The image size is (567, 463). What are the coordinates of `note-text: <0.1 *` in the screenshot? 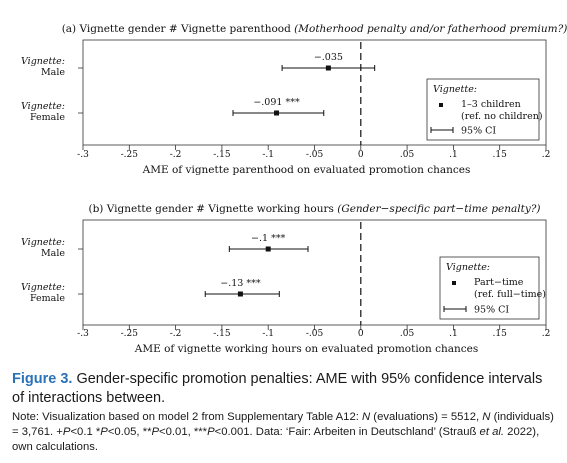 It's located at (85, 432).